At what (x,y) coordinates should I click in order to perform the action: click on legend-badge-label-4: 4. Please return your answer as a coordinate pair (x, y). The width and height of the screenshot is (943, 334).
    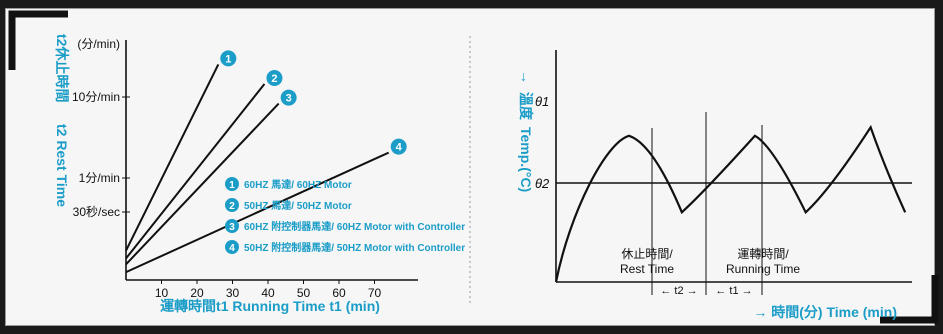
    Looking at the image, I should click on (232, 248).